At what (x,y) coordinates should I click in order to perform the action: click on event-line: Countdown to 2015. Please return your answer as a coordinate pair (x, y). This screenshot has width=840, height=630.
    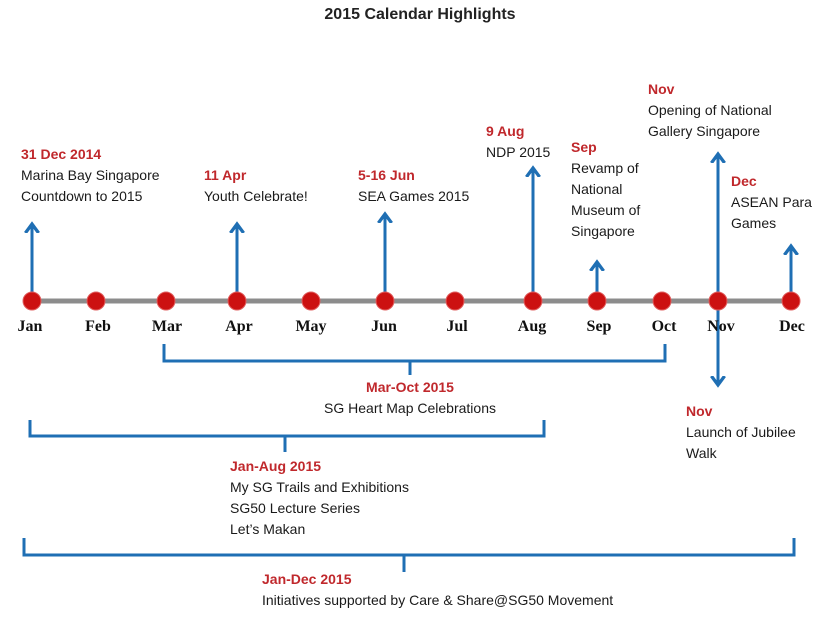
    Looking at the image, I should click on (82, 196).